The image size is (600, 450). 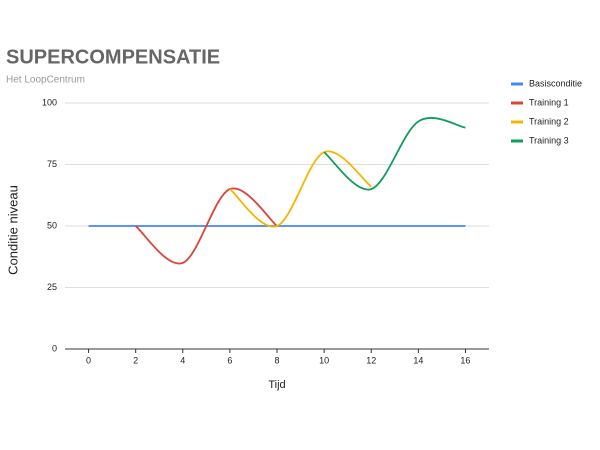 I want to click on y-tick-label: 0, so click(x=54, y=348).